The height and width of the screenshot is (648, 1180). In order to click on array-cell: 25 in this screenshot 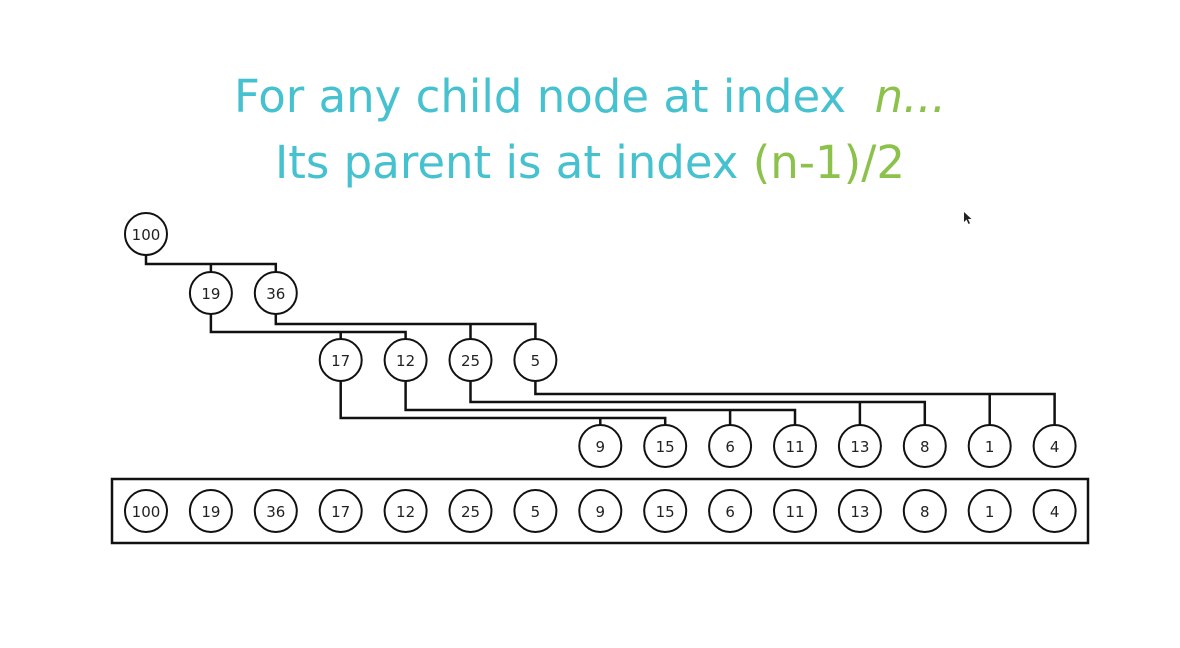, I will do `click(470, 511)`.